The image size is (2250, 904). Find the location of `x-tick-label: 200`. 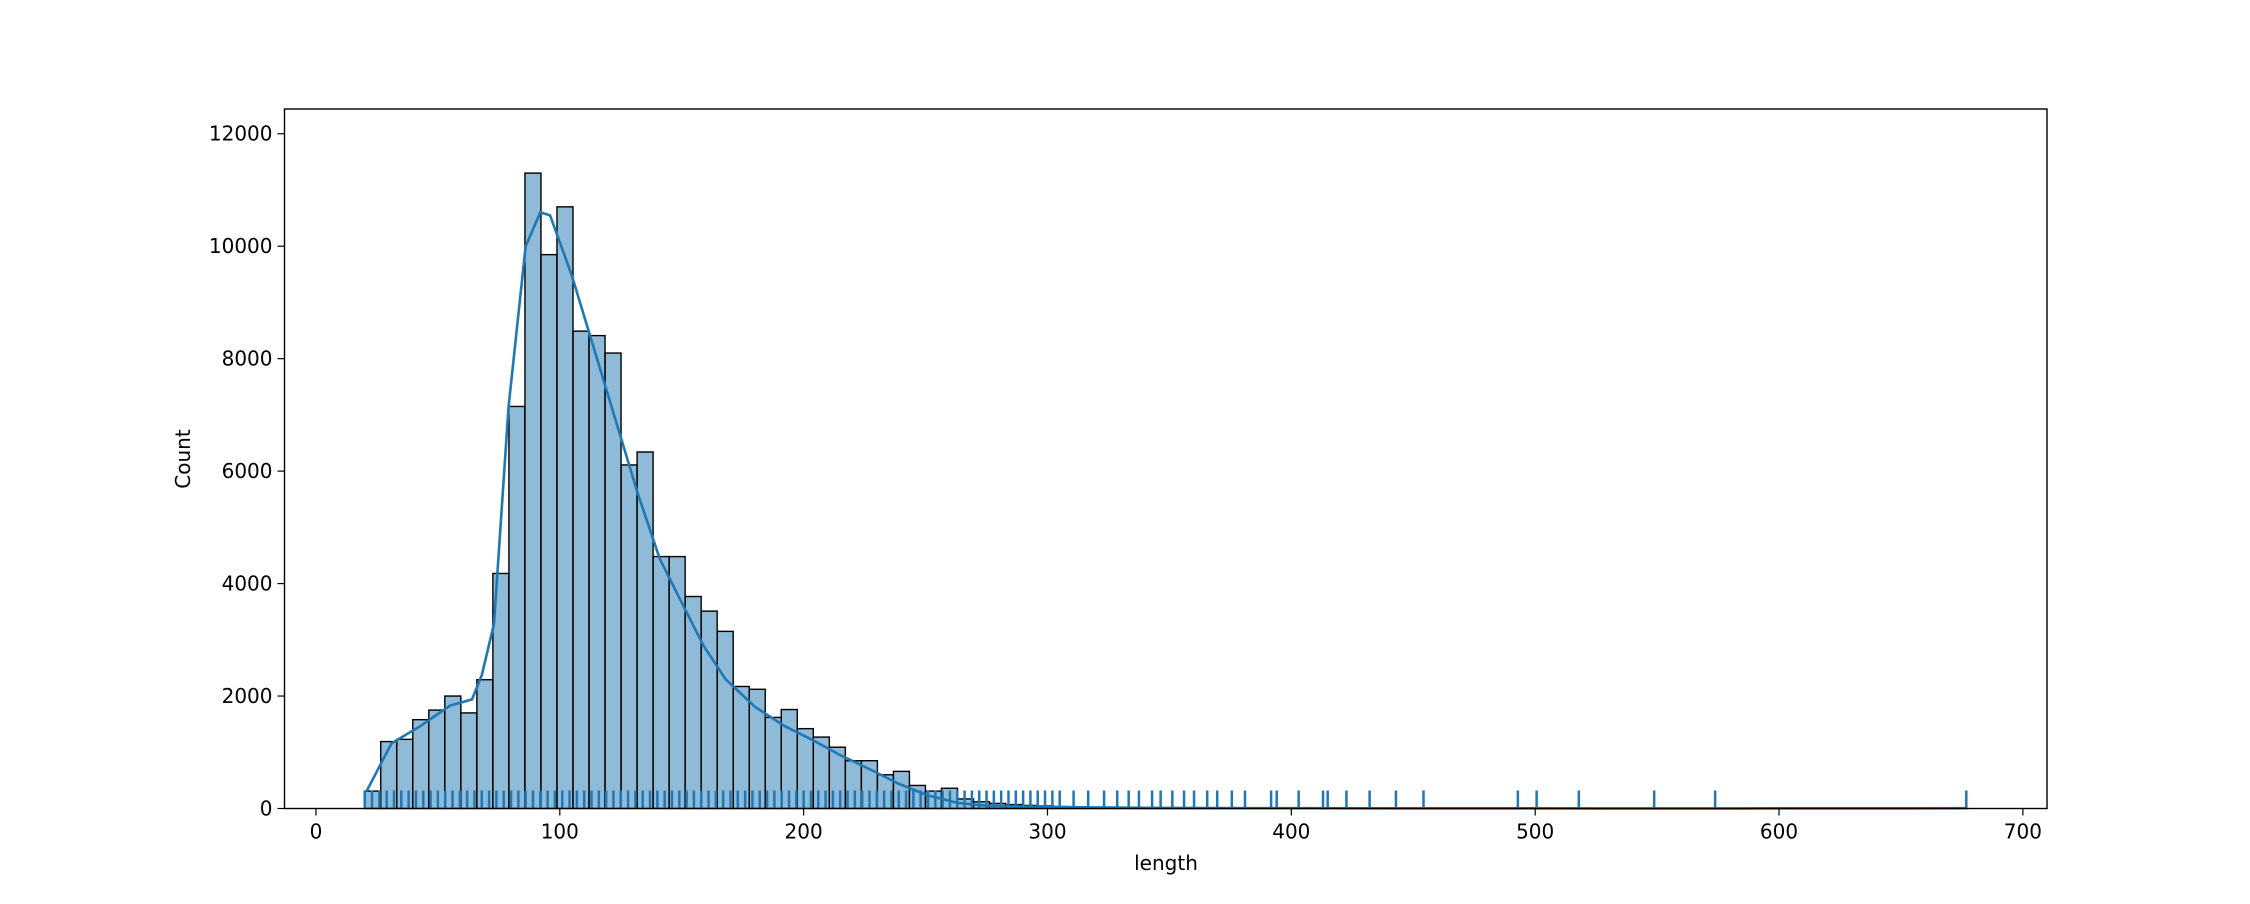

x-tick-label: 200 is located at coordinates (804, 832).